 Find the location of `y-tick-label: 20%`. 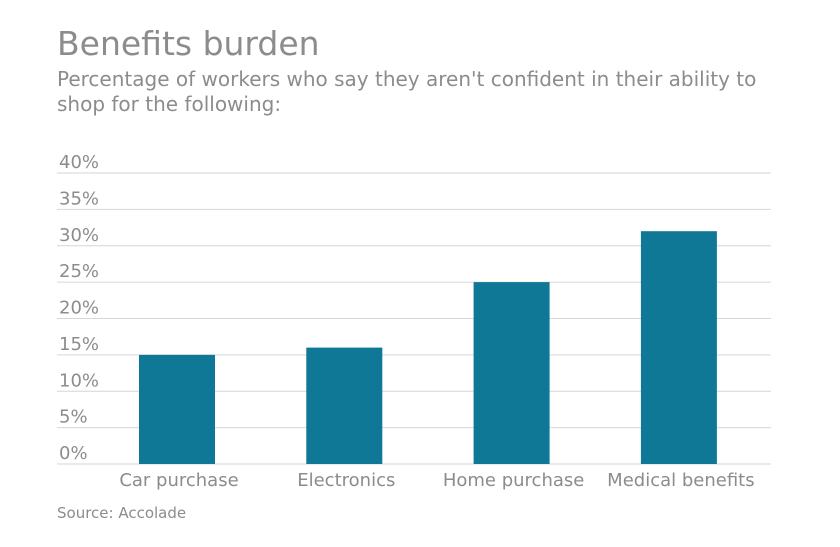

y-tick-label: 20% is located at coordinates (79, 308).